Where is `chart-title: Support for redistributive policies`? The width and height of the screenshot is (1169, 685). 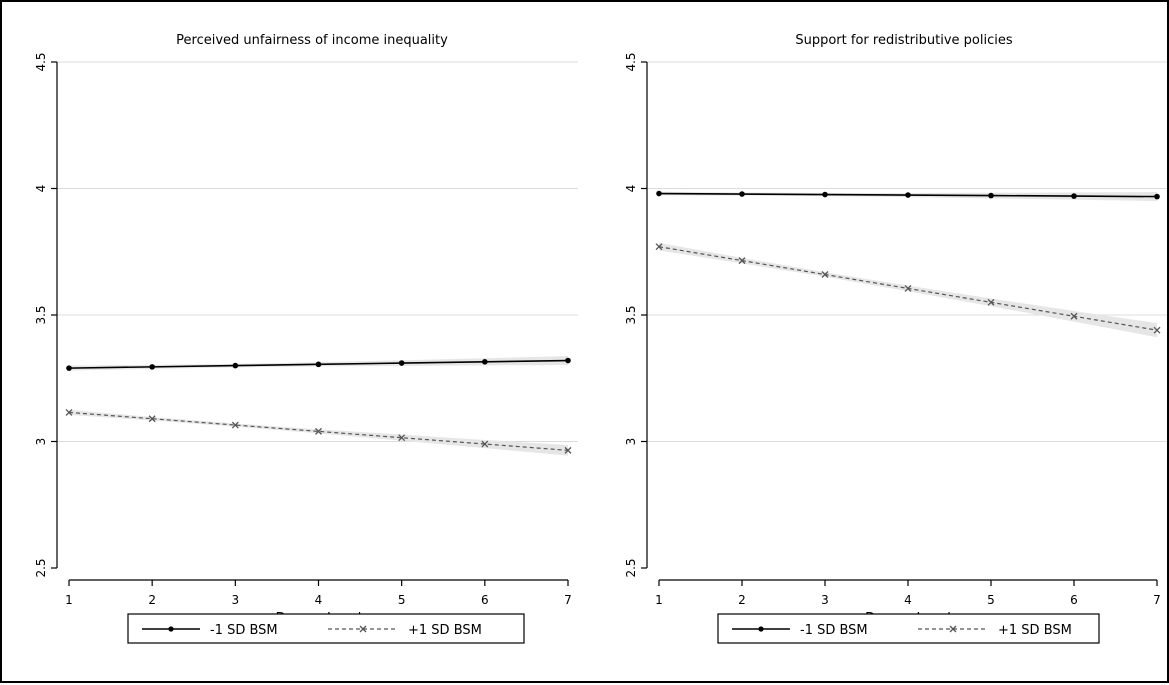
chart-title: Support for redistributive policies is located at coordinates (903, 40).